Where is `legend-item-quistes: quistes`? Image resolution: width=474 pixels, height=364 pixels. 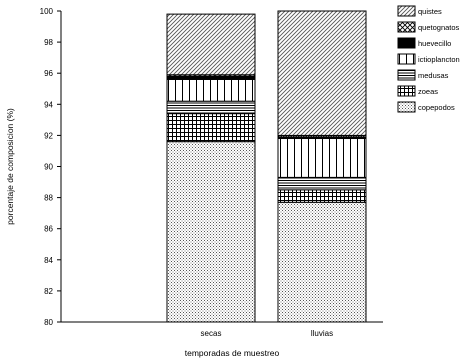 legend-item-quistes: quistes is located at coordinates (419, 11).